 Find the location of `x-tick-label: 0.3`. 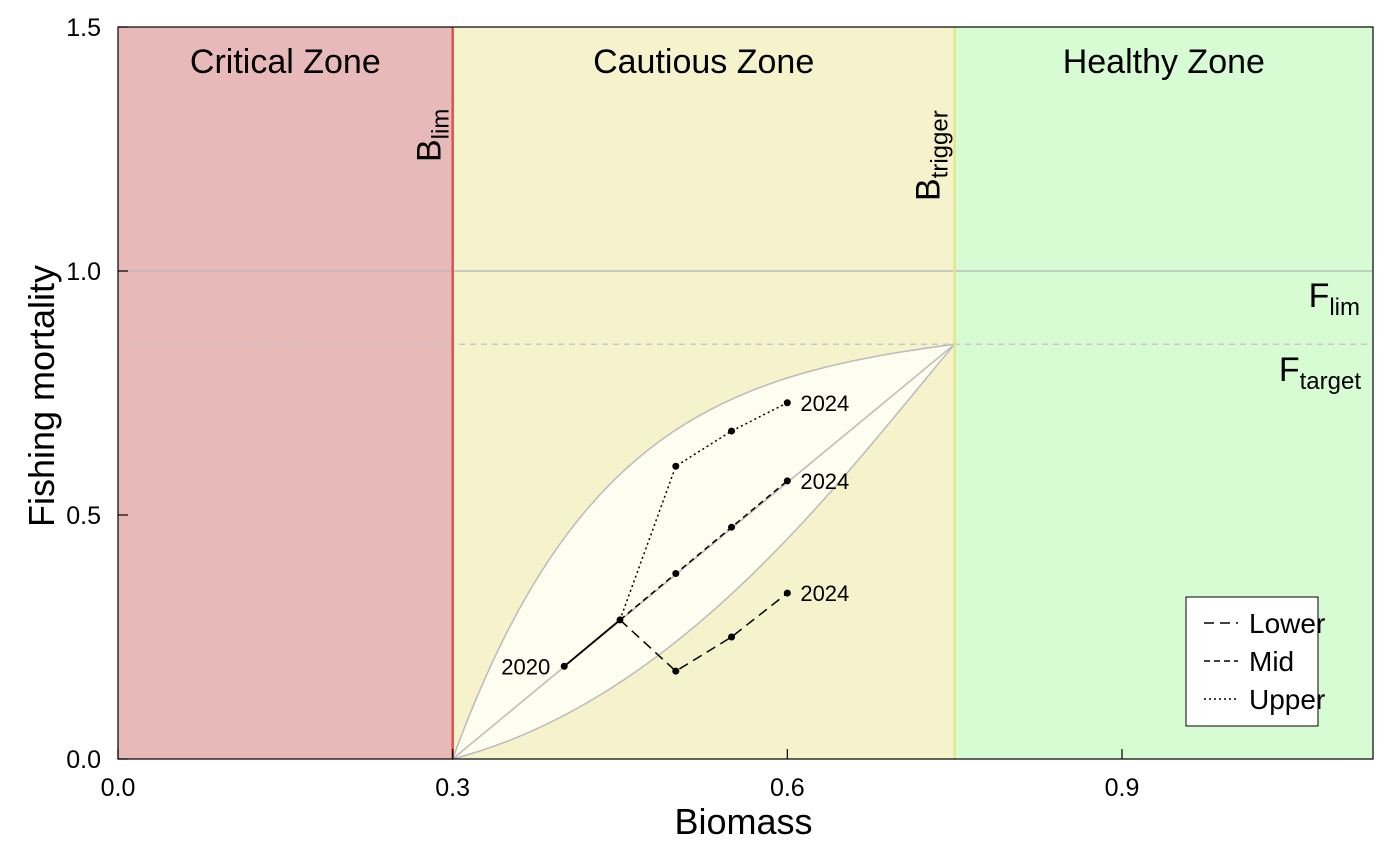

x-tick-label: 0.3 is located at coordinates (452, 788).